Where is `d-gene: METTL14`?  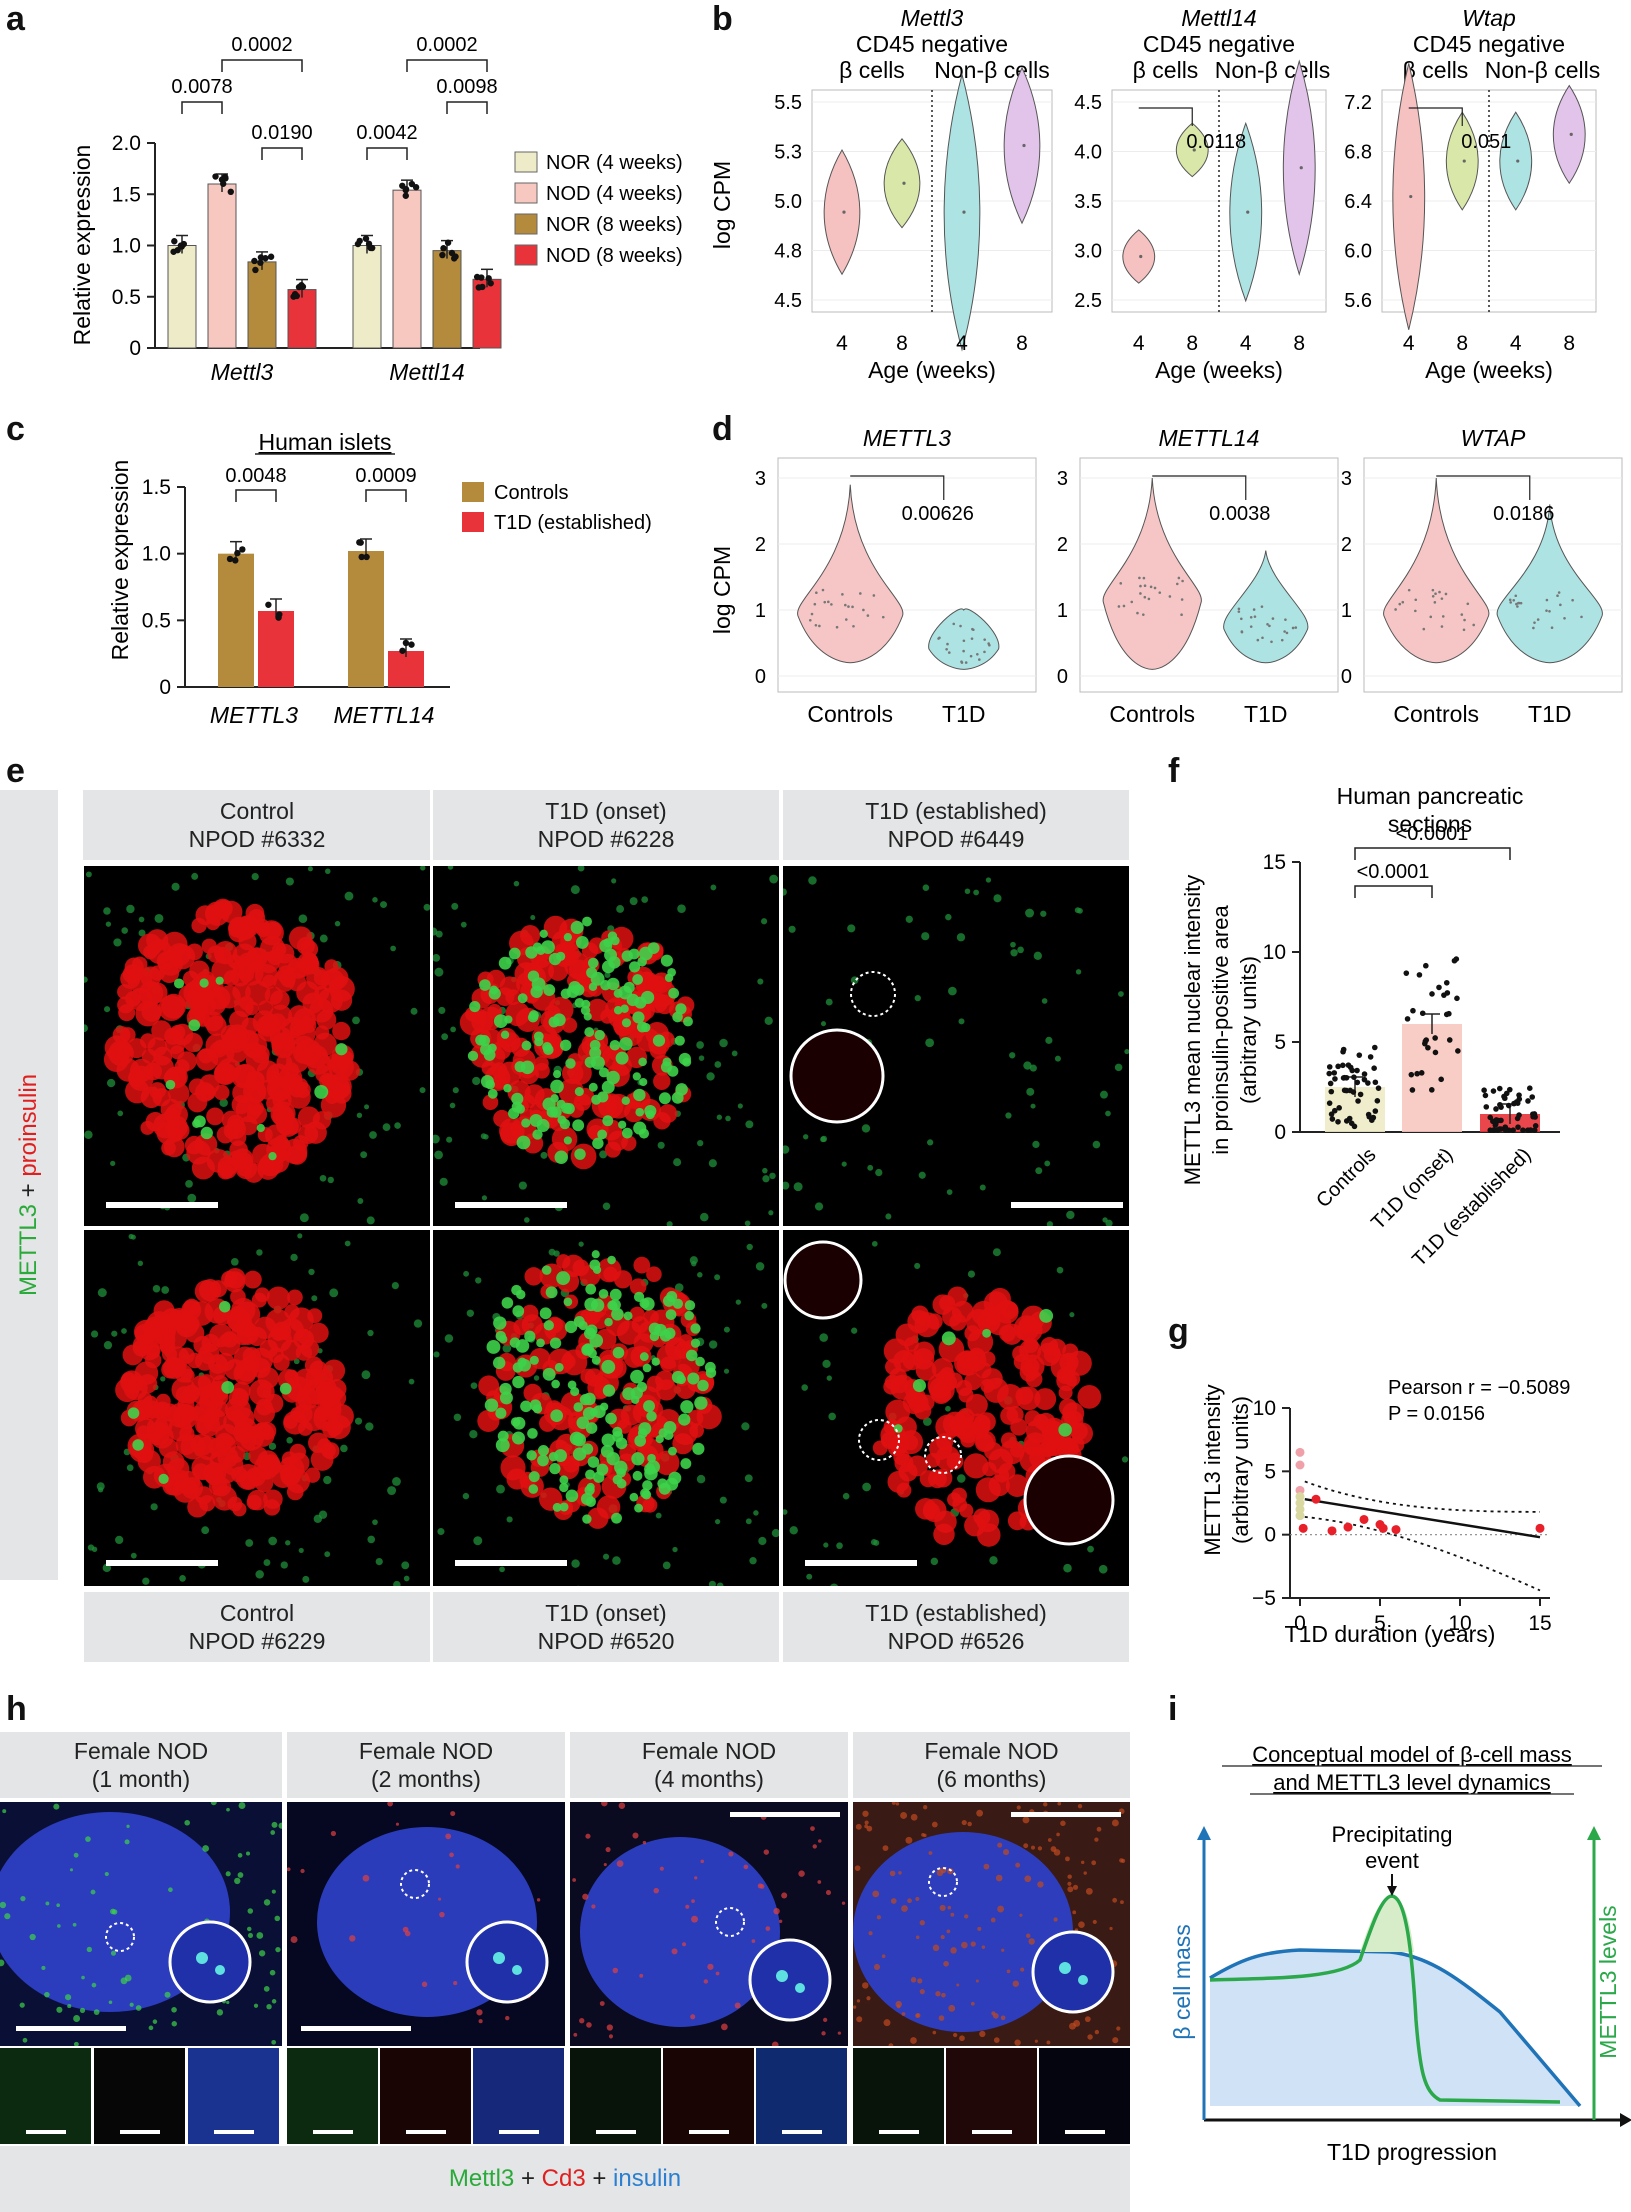 d-gene: METTL14 is located at coordinates (1209, 438).